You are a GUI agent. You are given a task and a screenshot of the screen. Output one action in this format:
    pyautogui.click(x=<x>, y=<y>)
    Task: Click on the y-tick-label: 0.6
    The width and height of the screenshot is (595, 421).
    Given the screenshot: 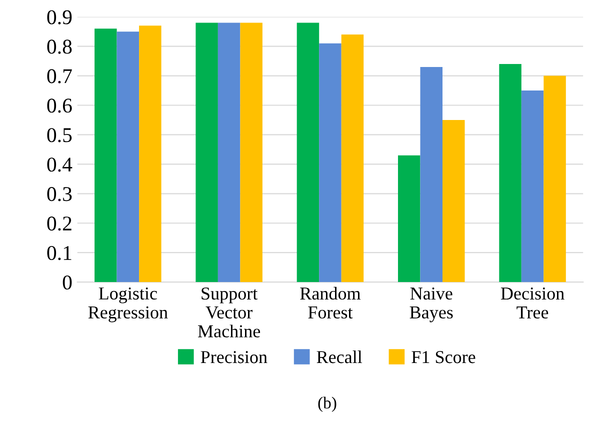 What is the action you would take?
    pyautogui.click(x=59, y=105)
    